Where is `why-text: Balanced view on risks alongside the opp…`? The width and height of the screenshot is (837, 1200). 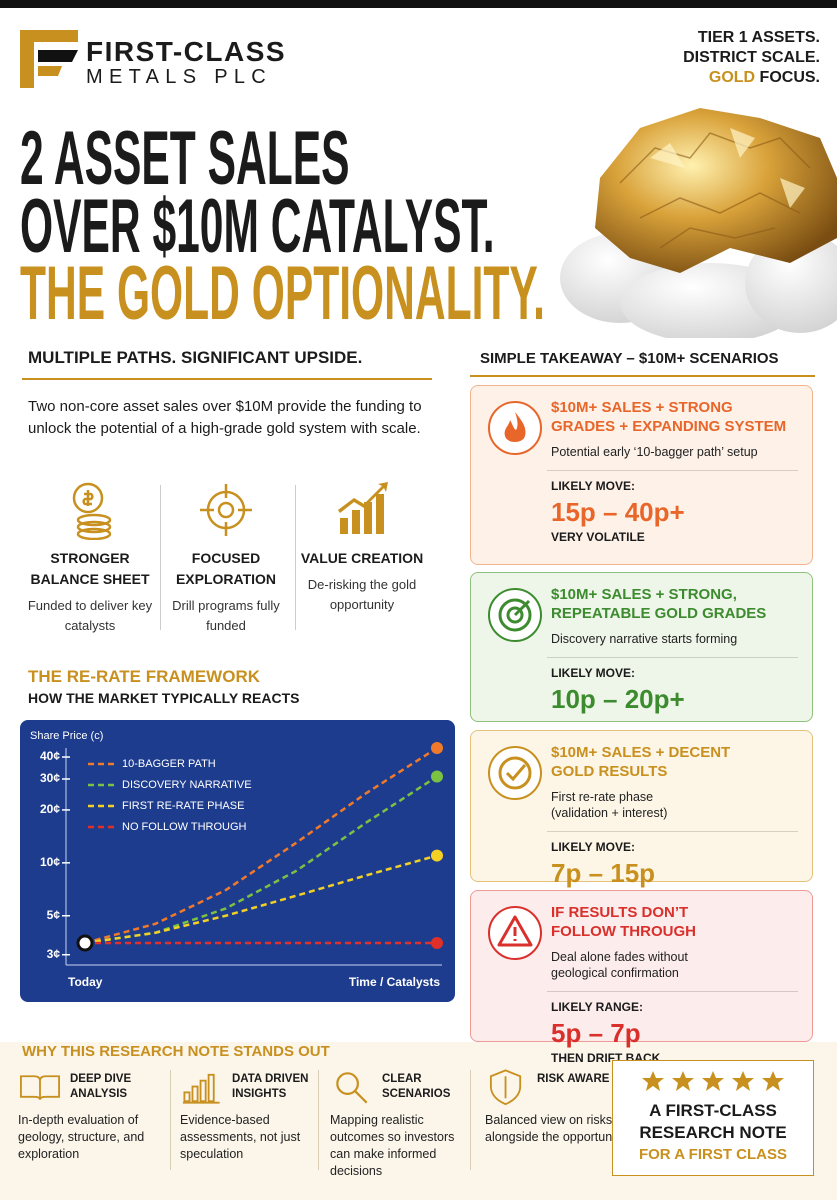
why-text: Balanced view on risks alongside the opp… is located at coordinates (555, 1128).